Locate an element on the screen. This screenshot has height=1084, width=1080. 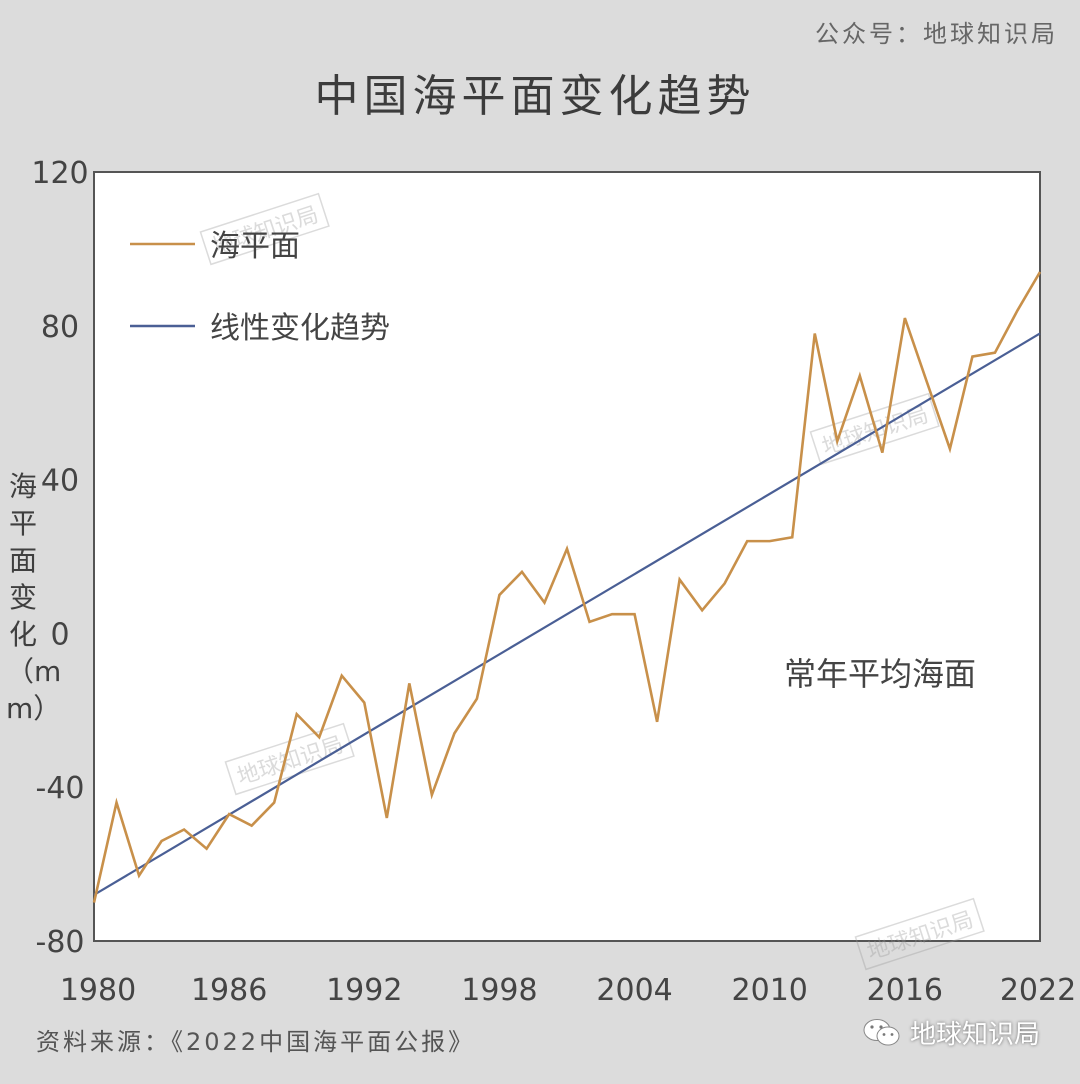
page-title: 中国海平面变化趋势 is located at coordinates (535, 96).